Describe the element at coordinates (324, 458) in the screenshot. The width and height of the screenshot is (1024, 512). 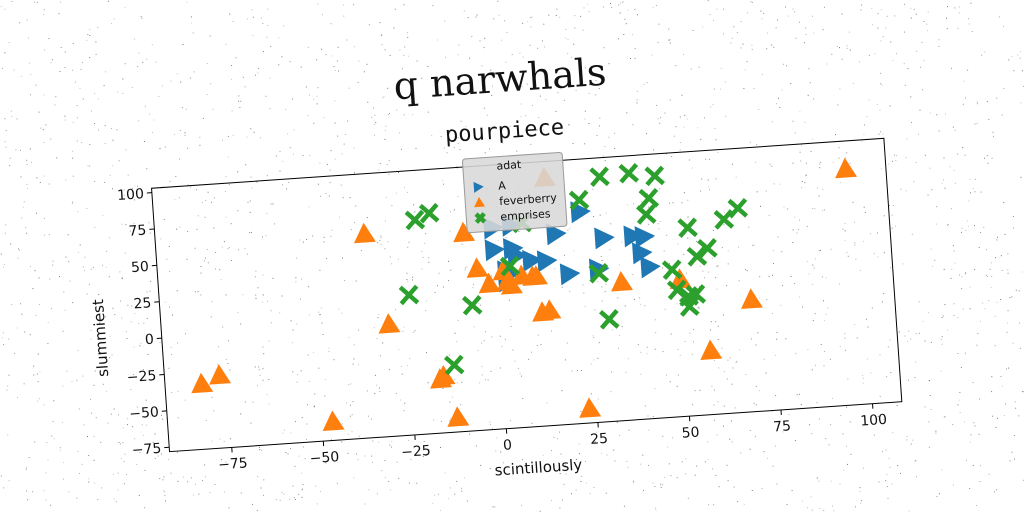
I see `x-tick-label: −50` at that location.